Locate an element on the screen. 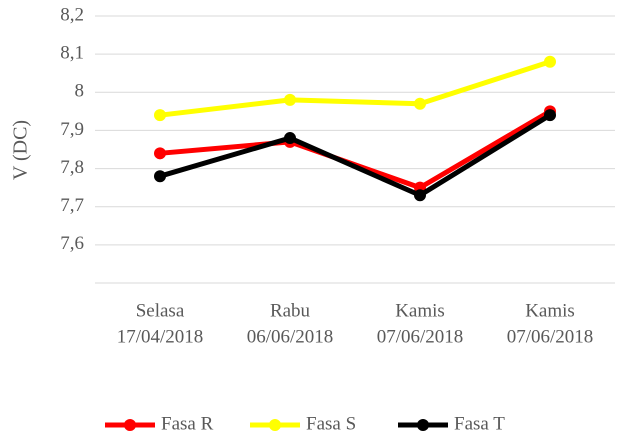 Image resolution: width=619 pixels, height=436 pixels. y-axis-label: V (DC) is located at coordinates (21, 150).